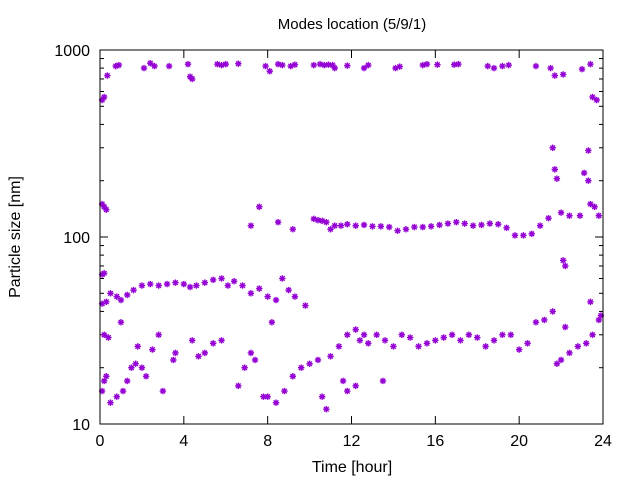 The width and height of the screenshot is (640, 480). Describe the element at coordinates (352, 24) in the screenshot. I see `chart-title: Modes location (5/9/1)` at that location.